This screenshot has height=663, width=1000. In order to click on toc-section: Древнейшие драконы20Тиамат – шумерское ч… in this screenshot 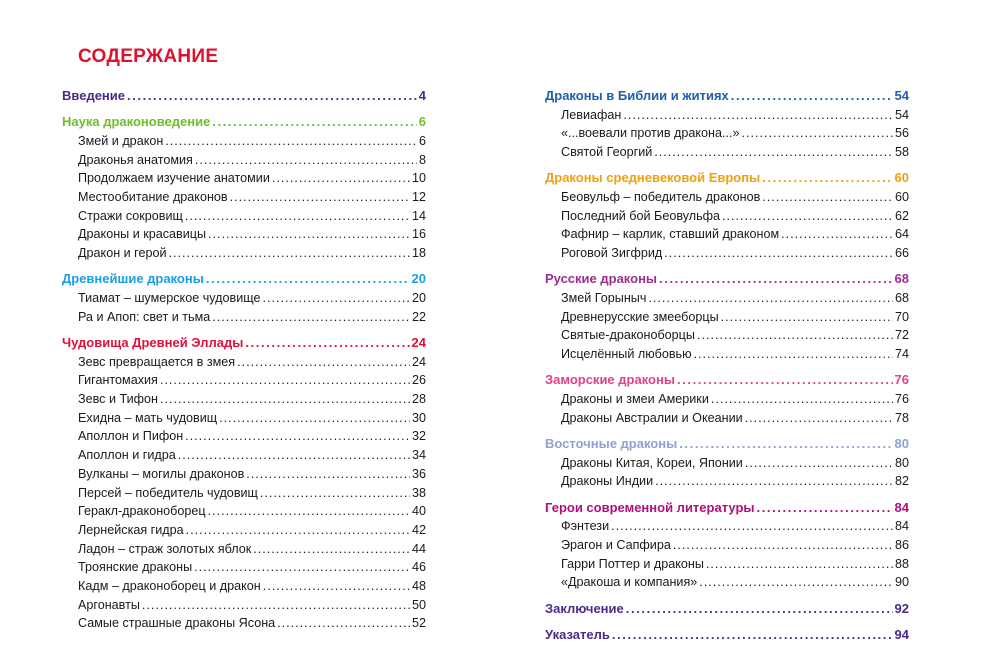, I will do `click(244, 298)`.